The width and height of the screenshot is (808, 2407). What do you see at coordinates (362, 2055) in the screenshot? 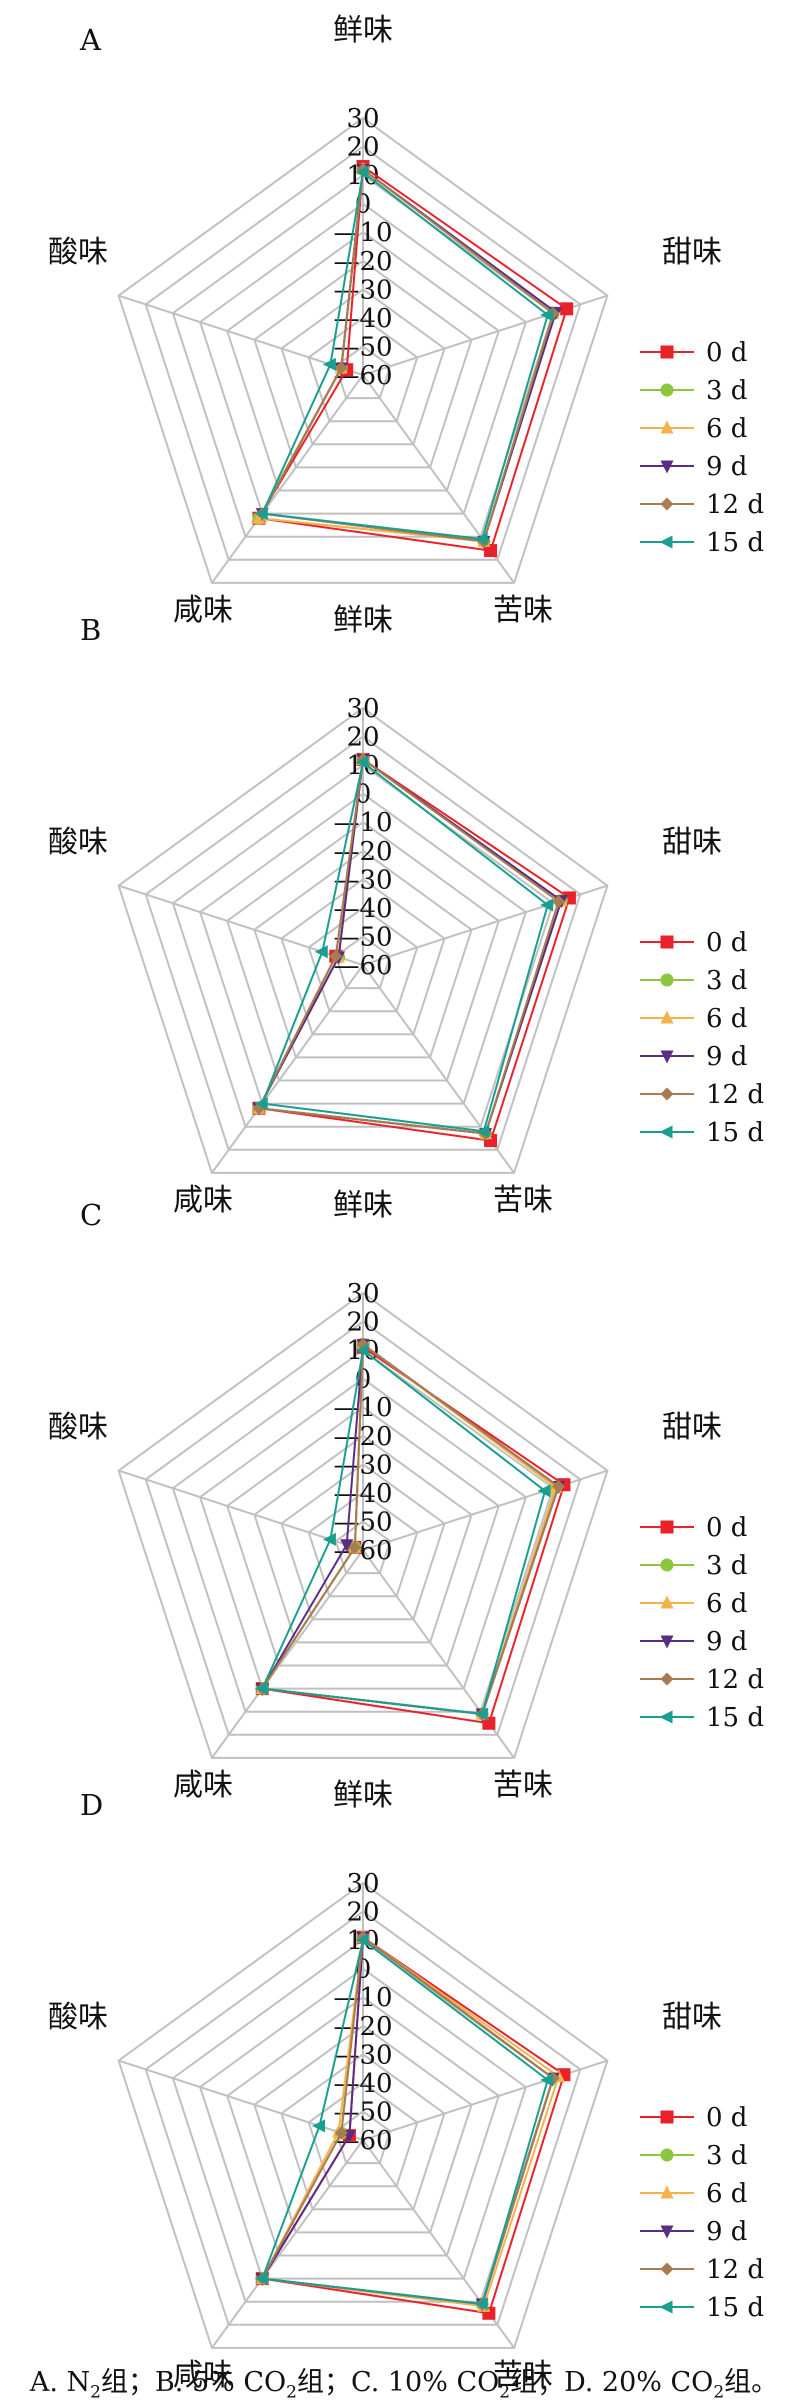
I see `tick-label: —30` at bounding box center [362, 2055].